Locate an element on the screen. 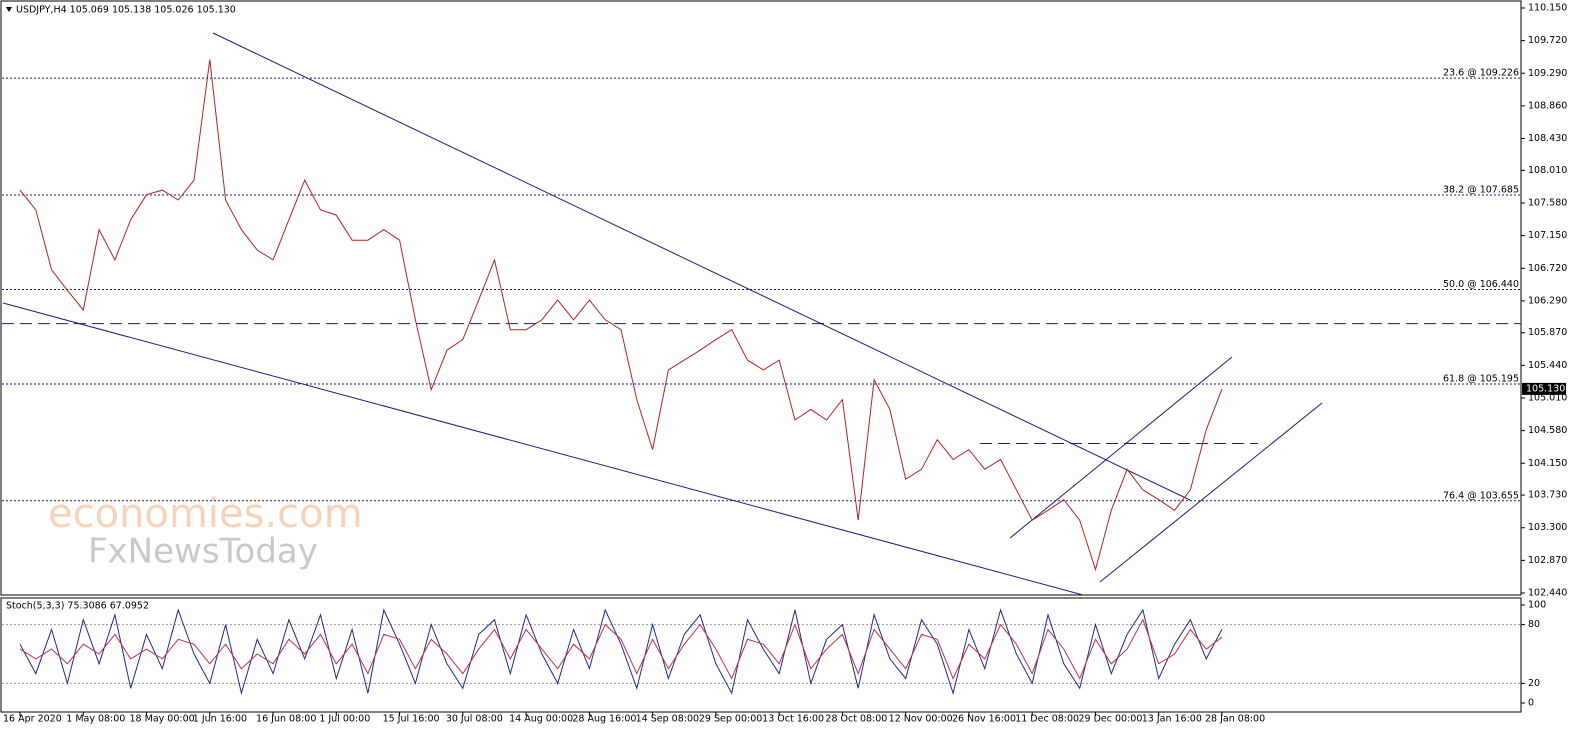  y-tick-label: 103.300 is located at coordinates (1547, 527).